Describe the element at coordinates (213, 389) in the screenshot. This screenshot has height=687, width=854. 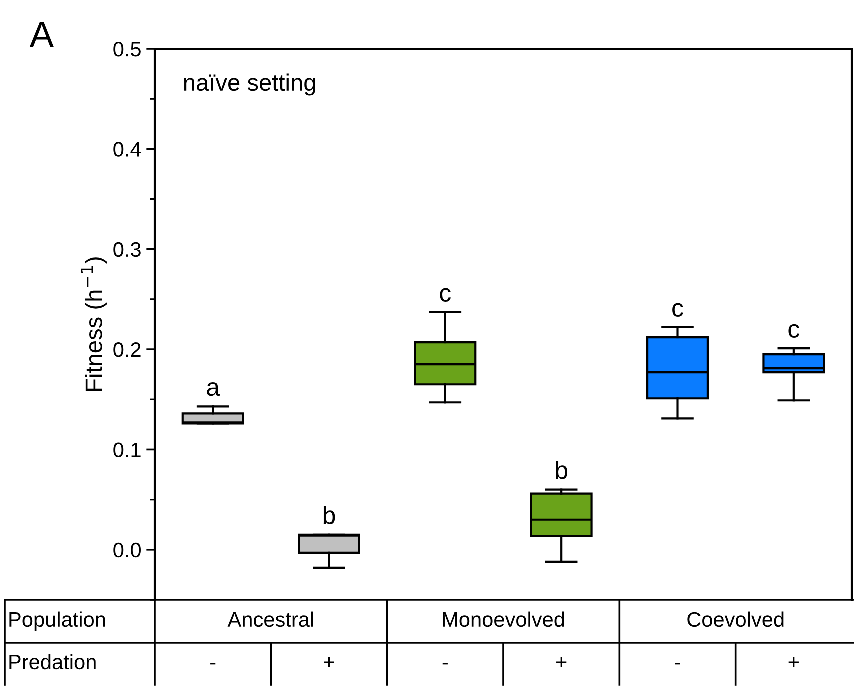
I see `annotation: a` at that location.